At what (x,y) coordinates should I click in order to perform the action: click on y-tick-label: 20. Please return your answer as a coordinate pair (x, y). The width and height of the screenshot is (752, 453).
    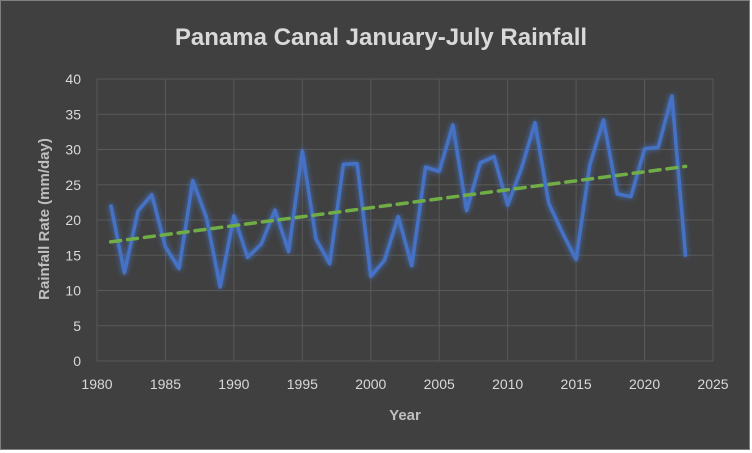
    Looking at the image, I should click on (73, 220).